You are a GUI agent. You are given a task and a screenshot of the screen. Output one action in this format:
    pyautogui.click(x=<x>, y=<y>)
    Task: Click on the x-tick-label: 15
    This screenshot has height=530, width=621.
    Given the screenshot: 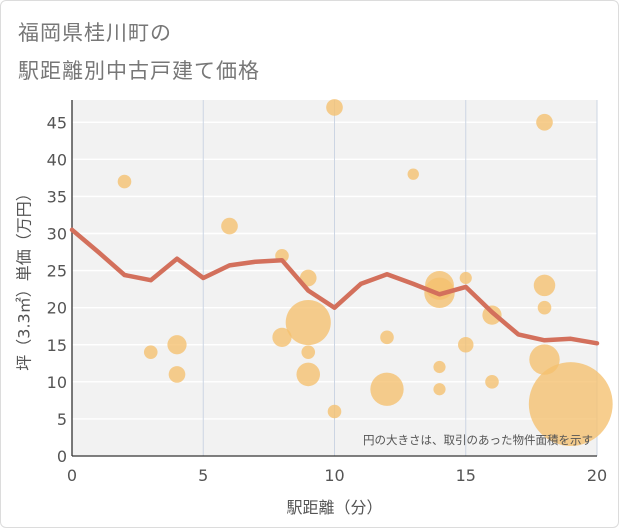 What is the action you would take?
    pyautogui.click(x=466, y=475)
    